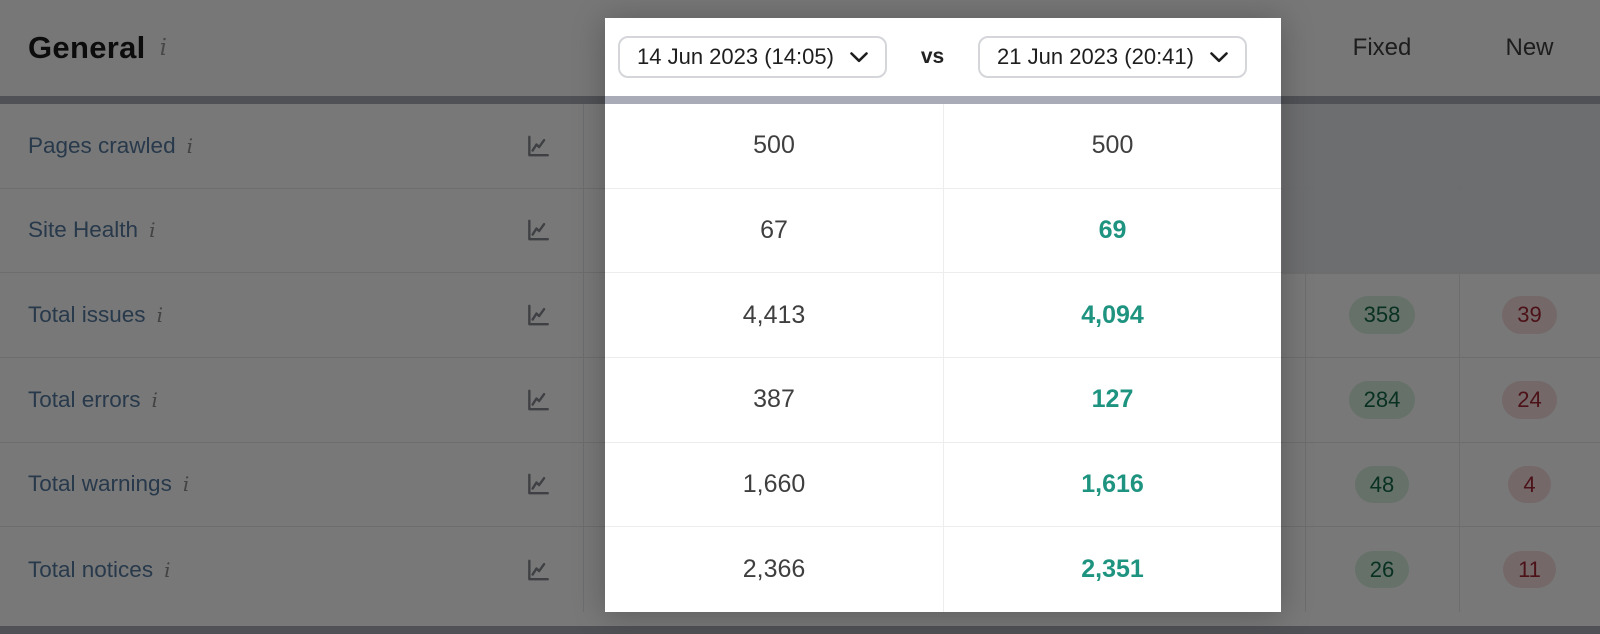 This screenshot has width=1600, height=634. What do you see at coordinates (774, 230) in the screenshot?
I see `value-crawl-a: 67` at bounding box center [774, 230].